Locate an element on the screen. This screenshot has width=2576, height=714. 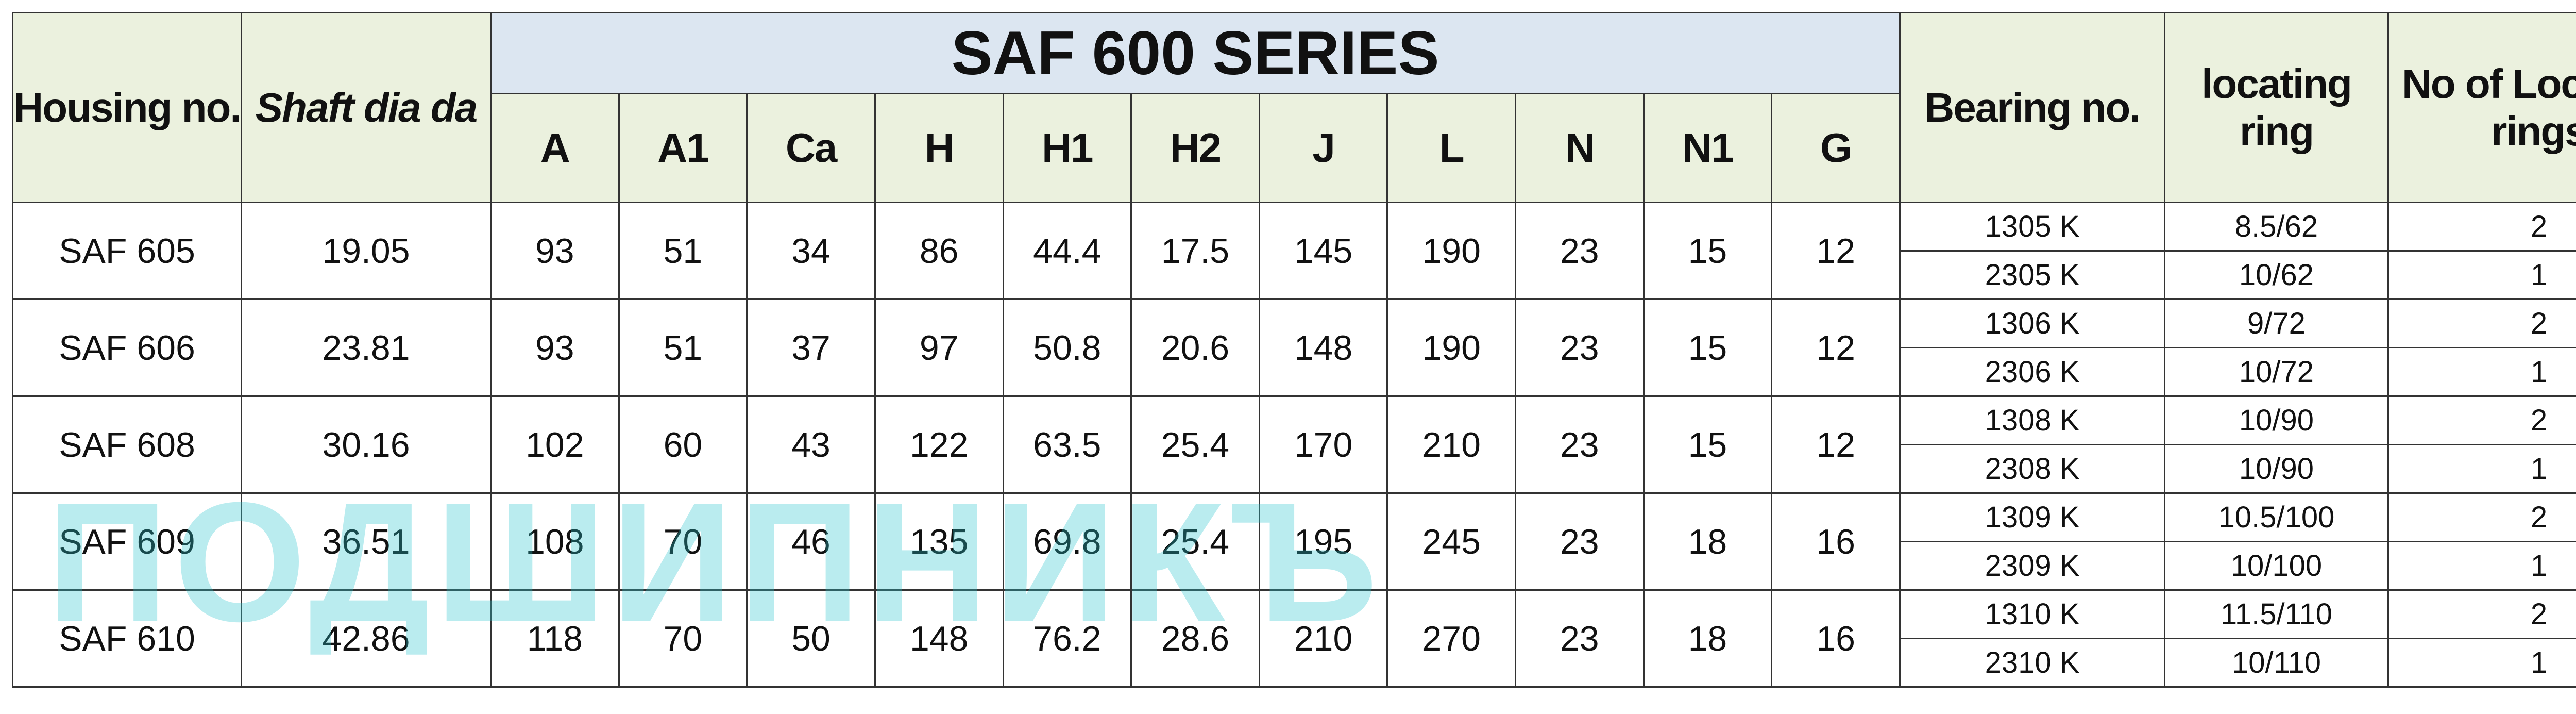
ring-cell: 8.5/62 is located at coordinates (2276, 227).